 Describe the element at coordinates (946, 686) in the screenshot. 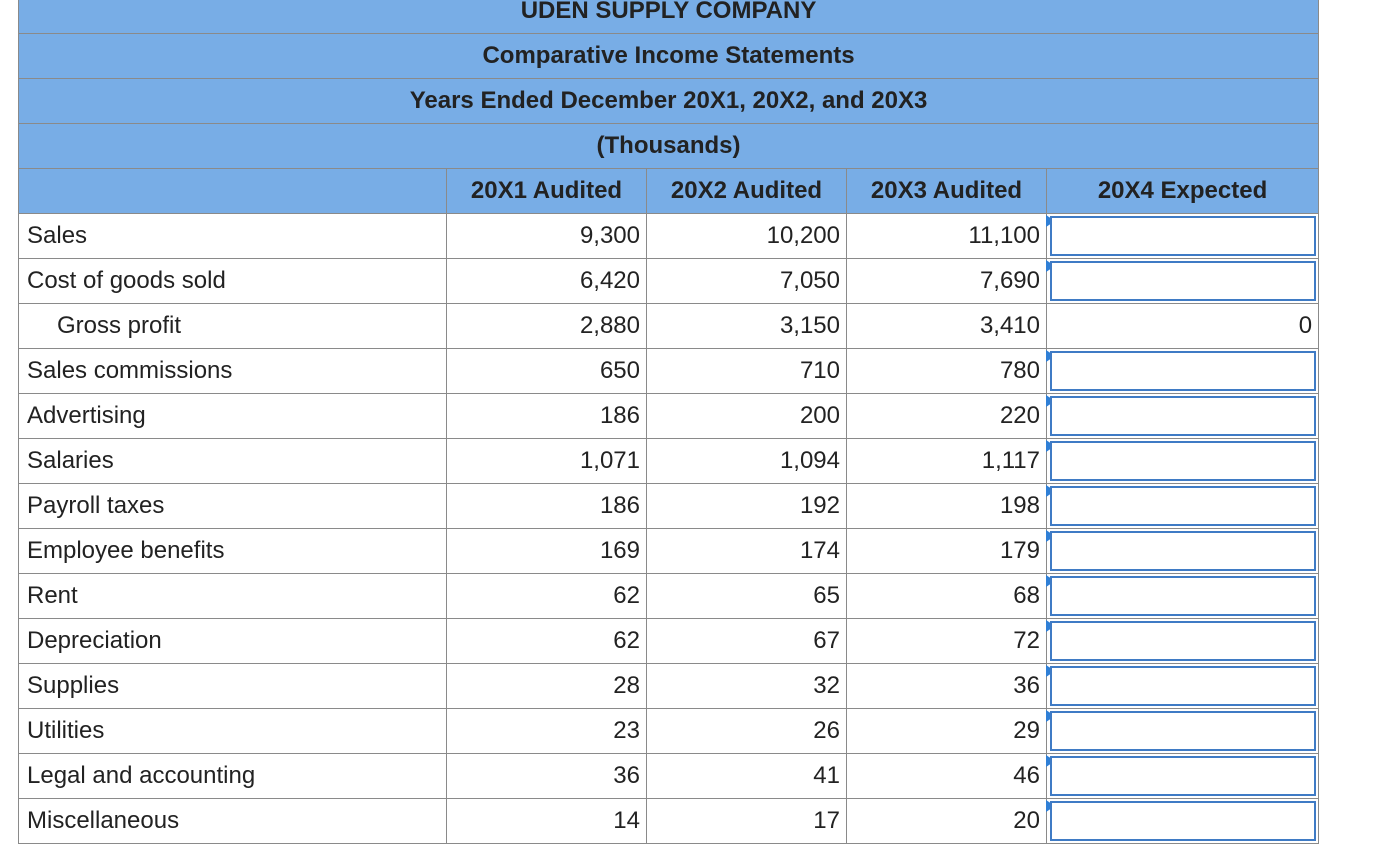

I see `value-y3: 36` at that location.